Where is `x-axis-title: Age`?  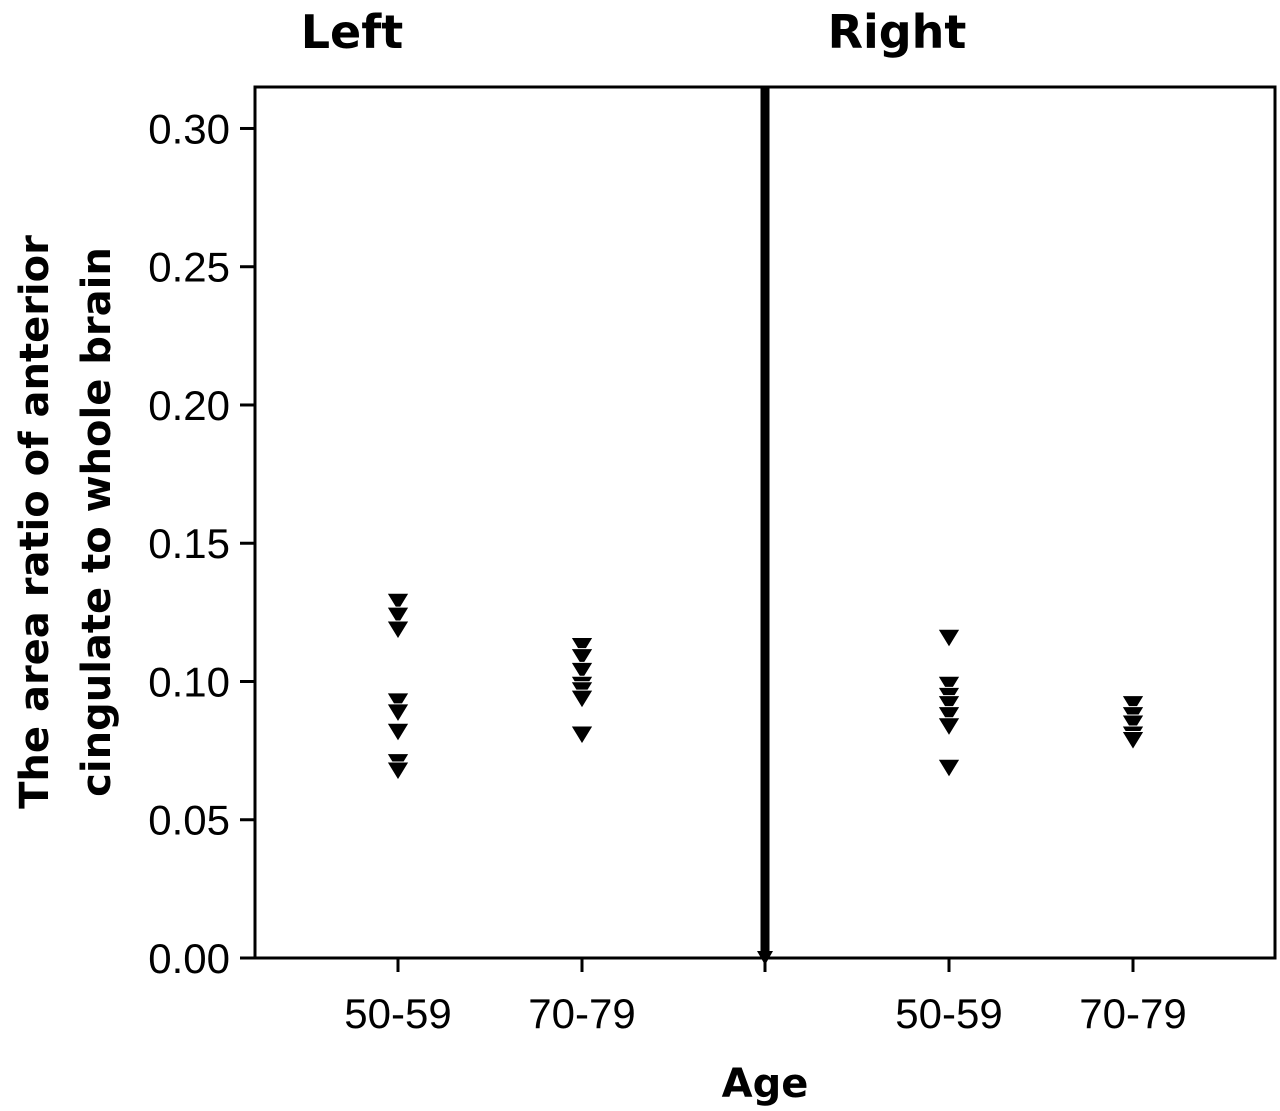 x-axis-title: Age is located at coordinates (765, 1084).